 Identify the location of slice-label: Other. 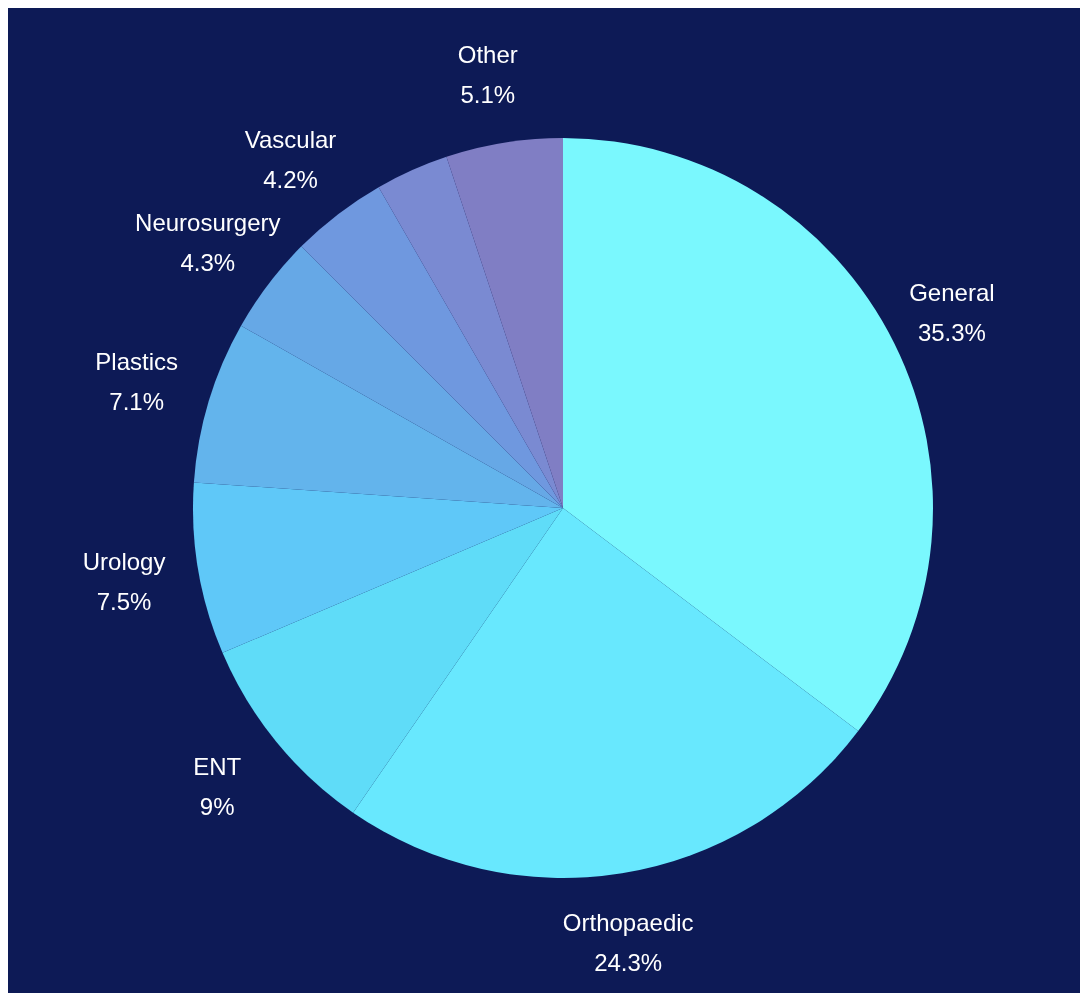
(487, 54).